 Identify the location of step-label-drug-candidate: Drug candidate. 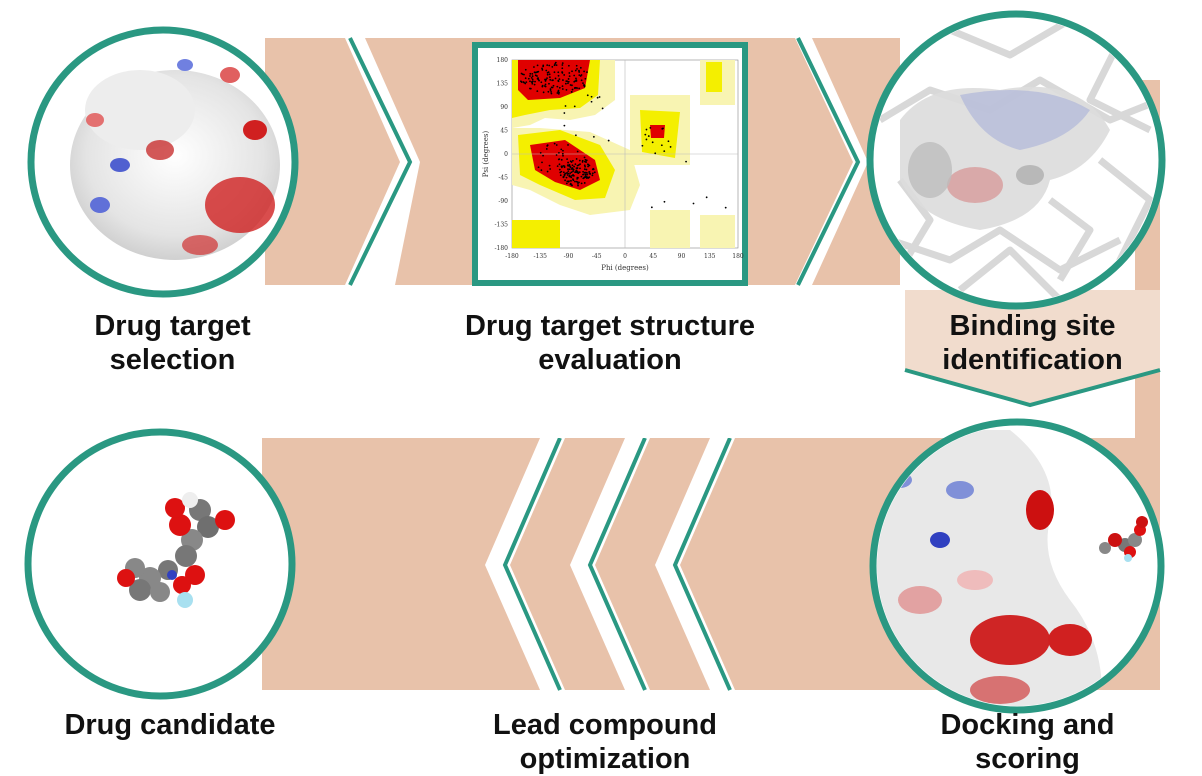
(170, 725).